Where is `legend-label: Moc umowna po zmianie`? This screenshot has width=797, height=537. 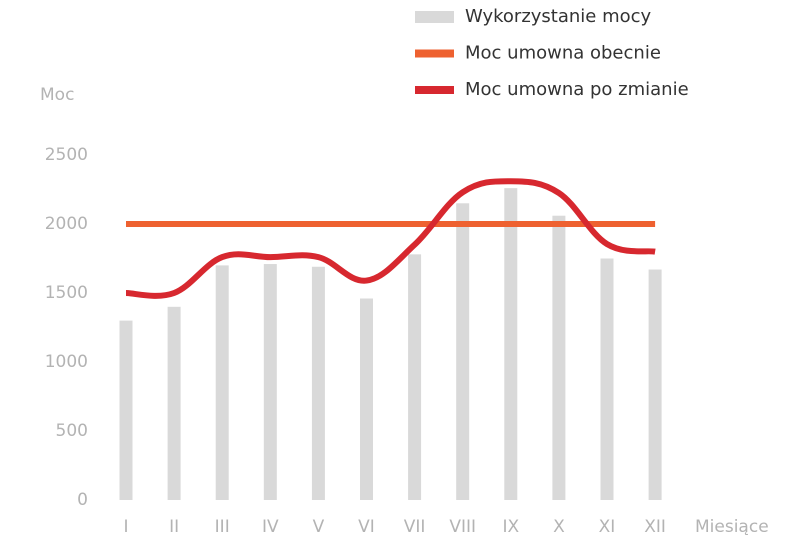 legend-label: Moc umowna po zmianie is located at coordinates (577, 89).